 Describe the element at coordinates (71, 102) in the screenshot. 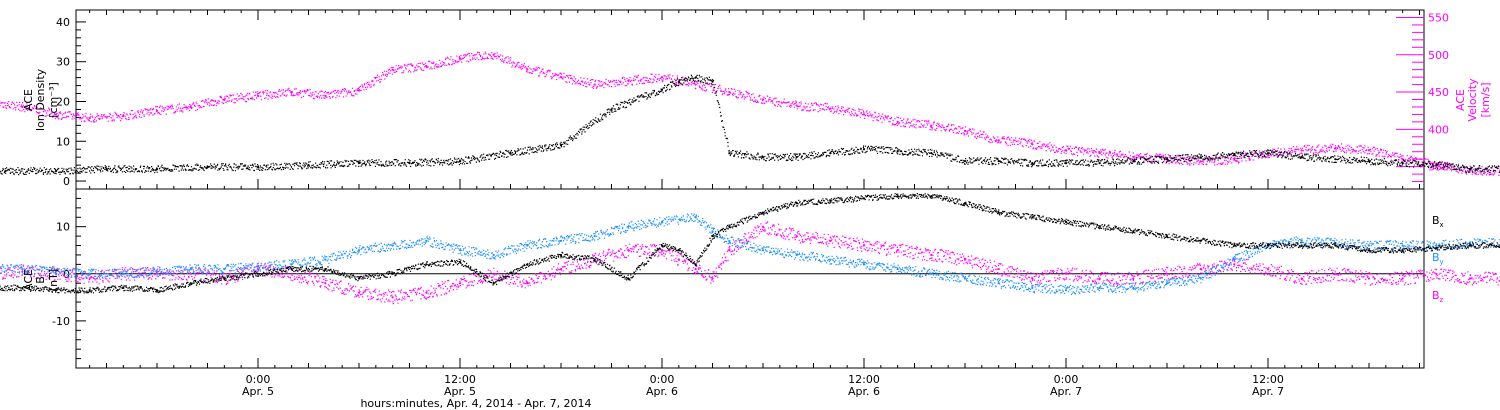

I see `plasma-left-axis: 0 10 20 30 40` at that location.